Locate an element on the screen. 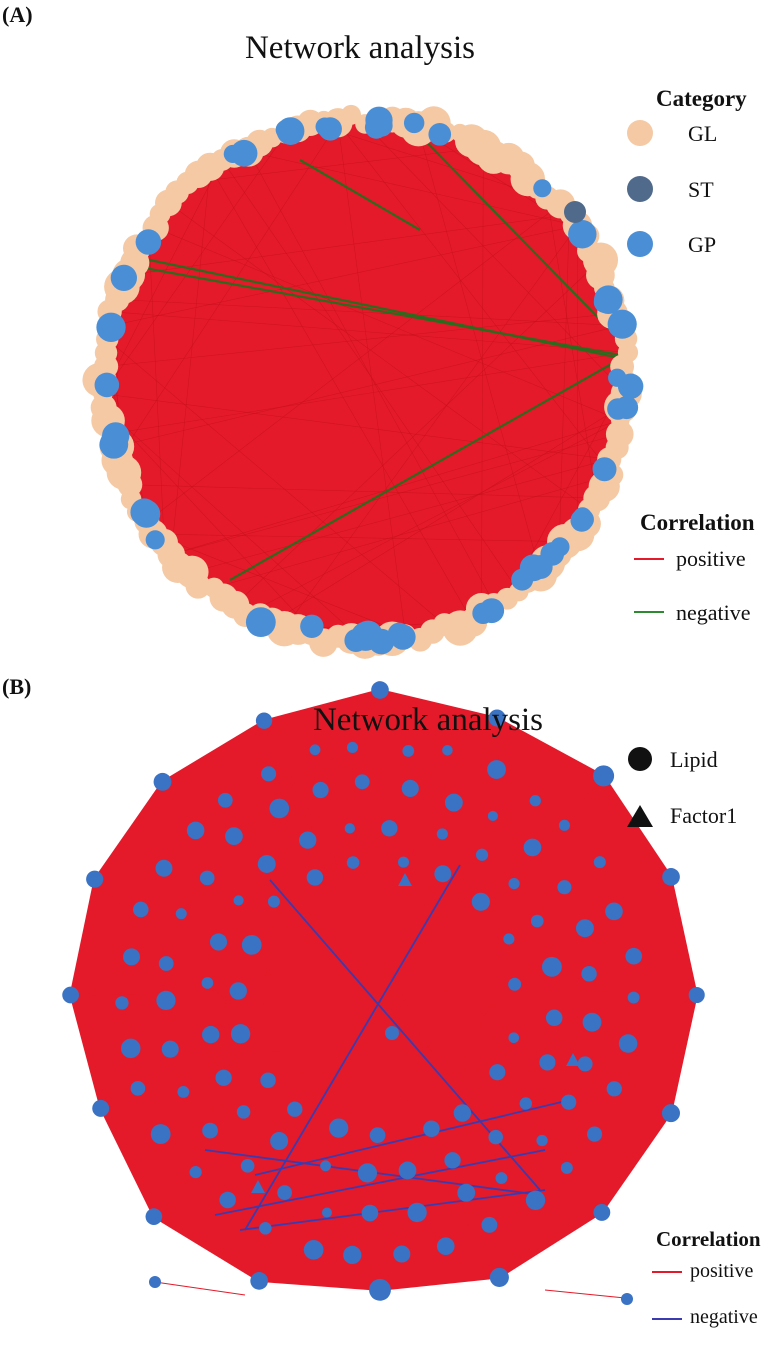 The width and height of the screenshot is (775, 1369). legend-a-negative-label: negative is located at coordinates (713, 612).